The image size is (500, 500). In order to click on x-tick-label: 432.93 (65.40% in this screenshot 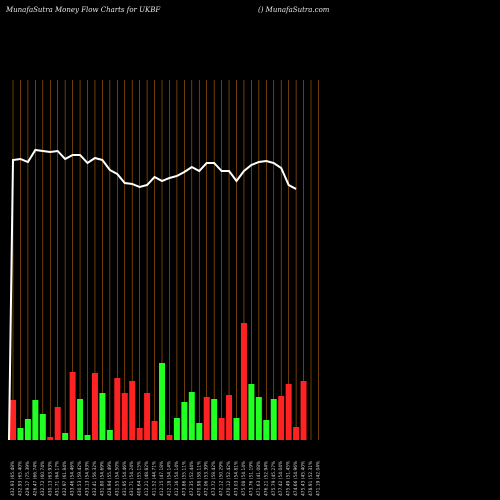, I will do `click(20, 478)`.